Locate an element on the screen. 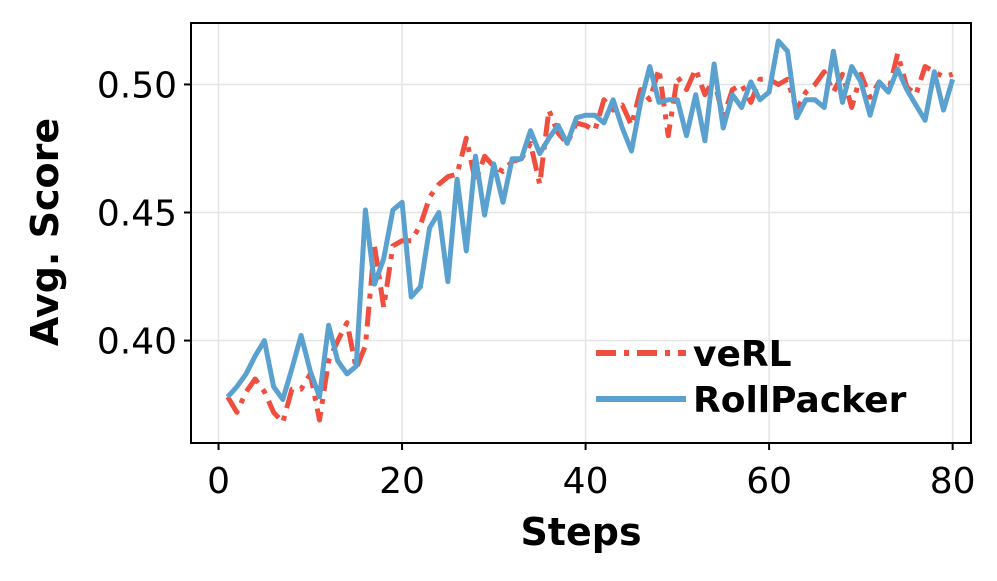 This screenshot has height=581, width=997. x-tick-label: 0 is located at coordinates (218, 481).